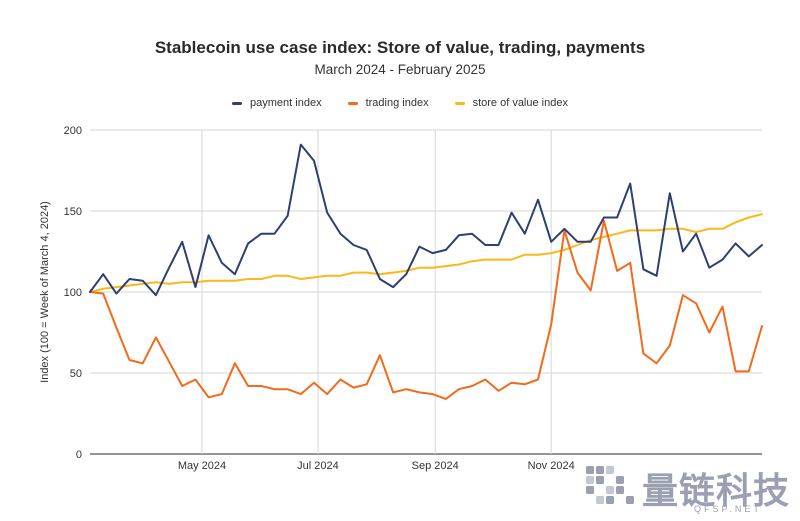  What do you see at coordinates (237, 103) in the screenshot?
I see `legend-swatch-payment` at bounding box center [237, 103].